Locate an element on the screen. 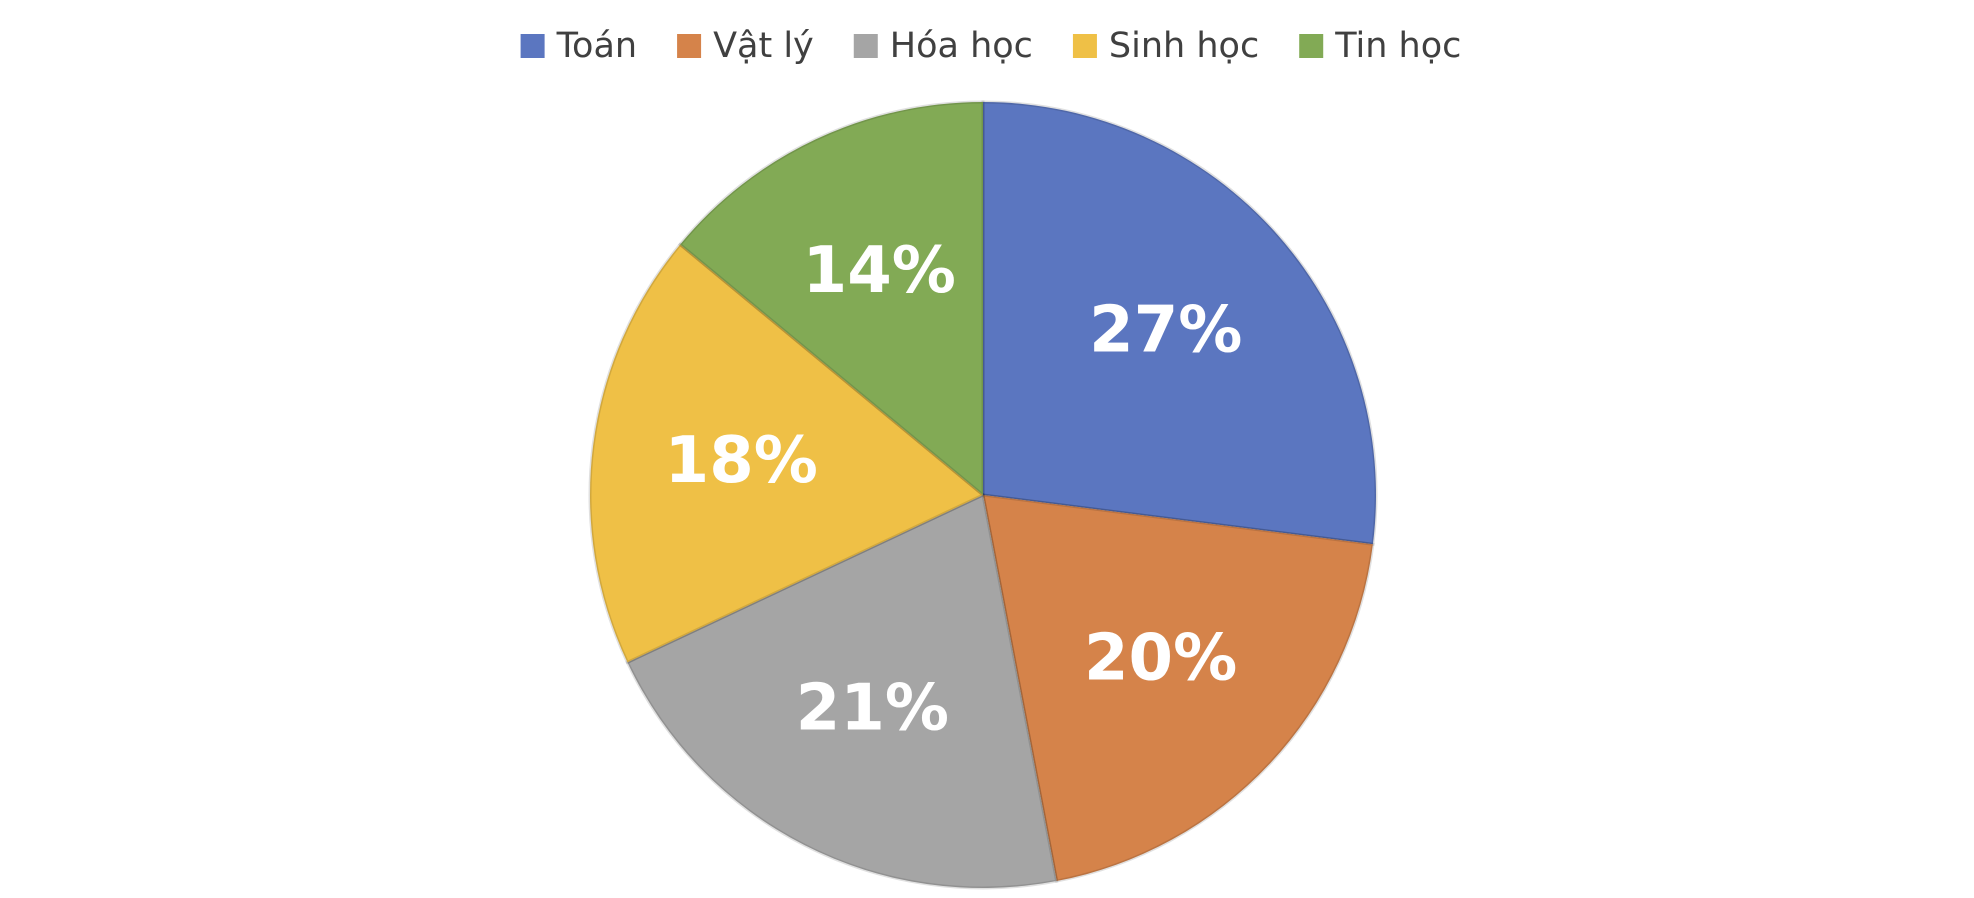 The width and height of the screenshot is (1974, 898). legend: Toán Vật lý Hóa học Sinh học Tin học is located at coordinates (990, 46).